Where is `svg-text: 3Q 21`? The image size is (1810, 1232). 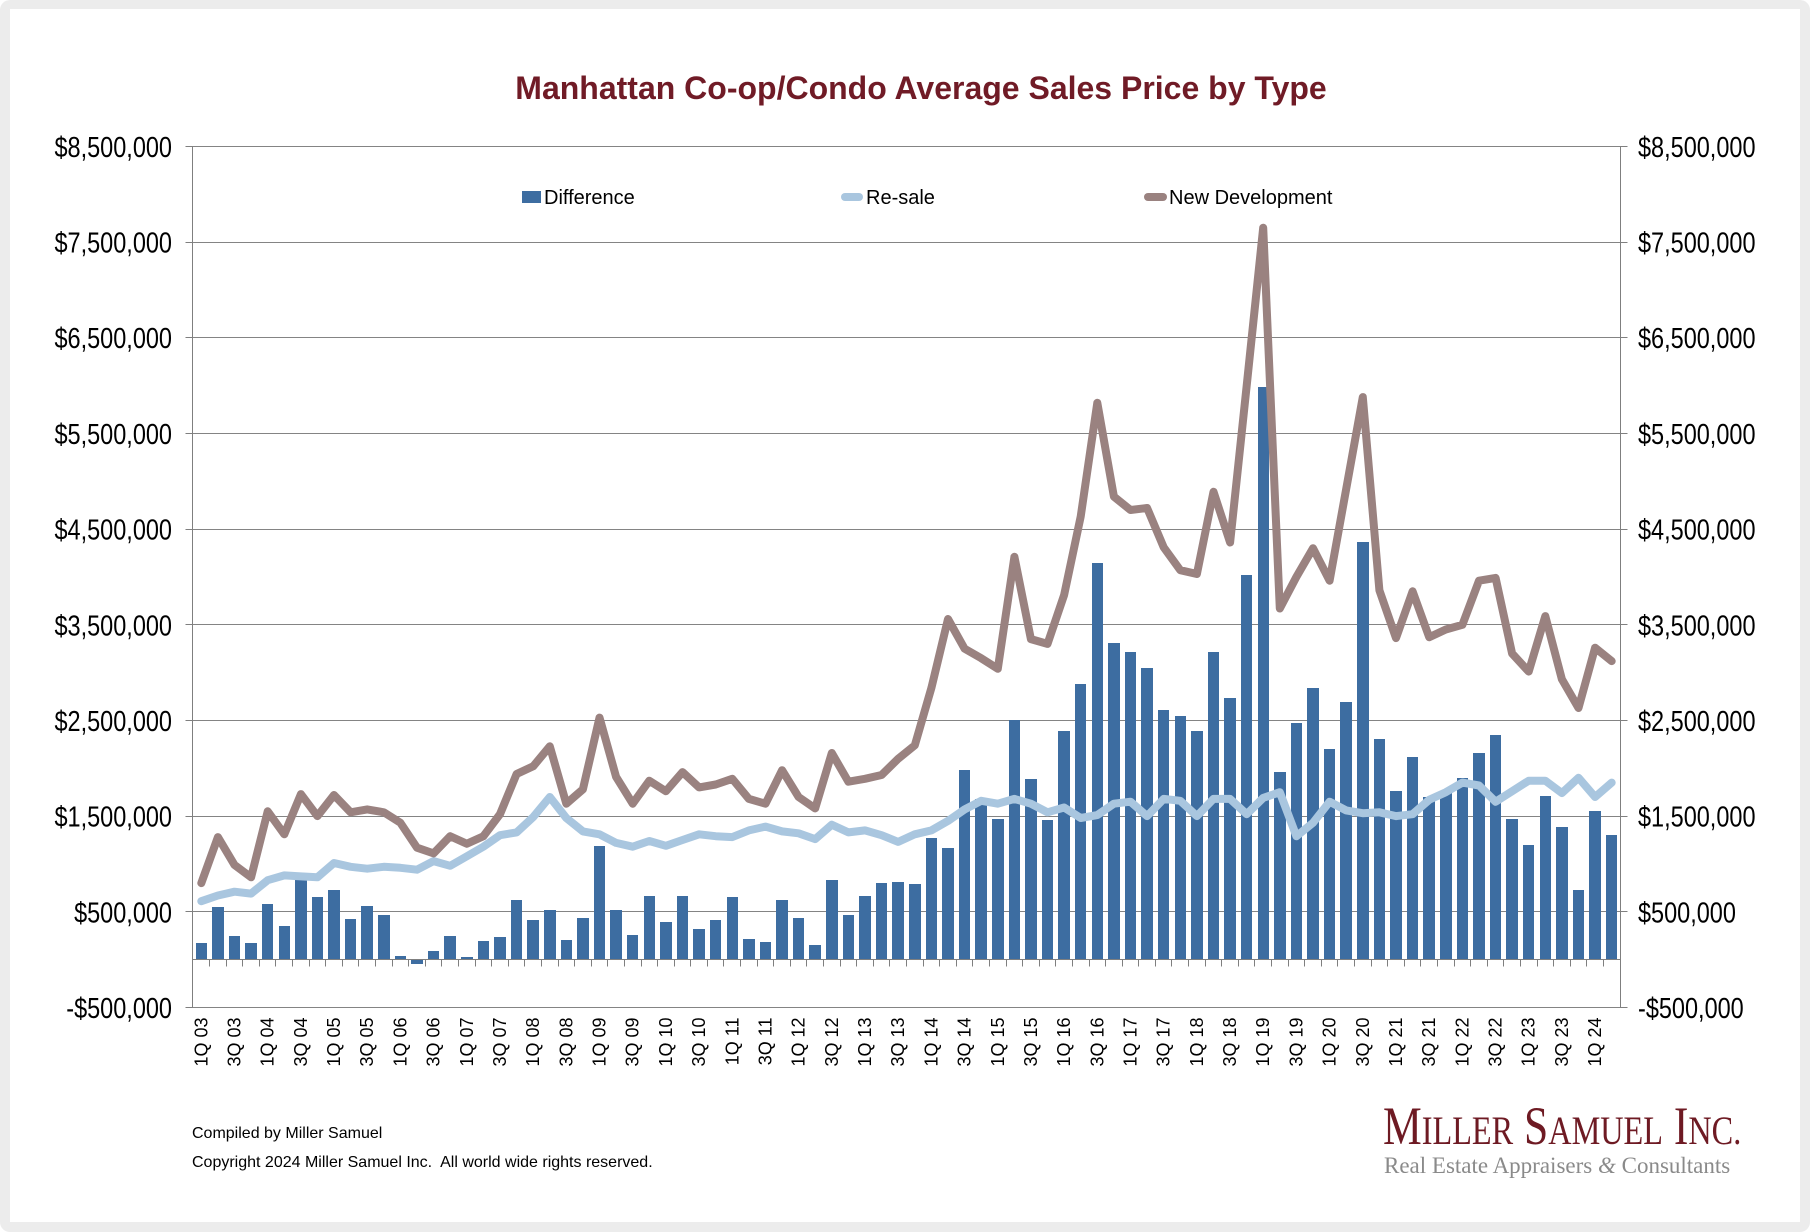
svg-text: 3Q 21 is located at coordinates (1429, 1042).